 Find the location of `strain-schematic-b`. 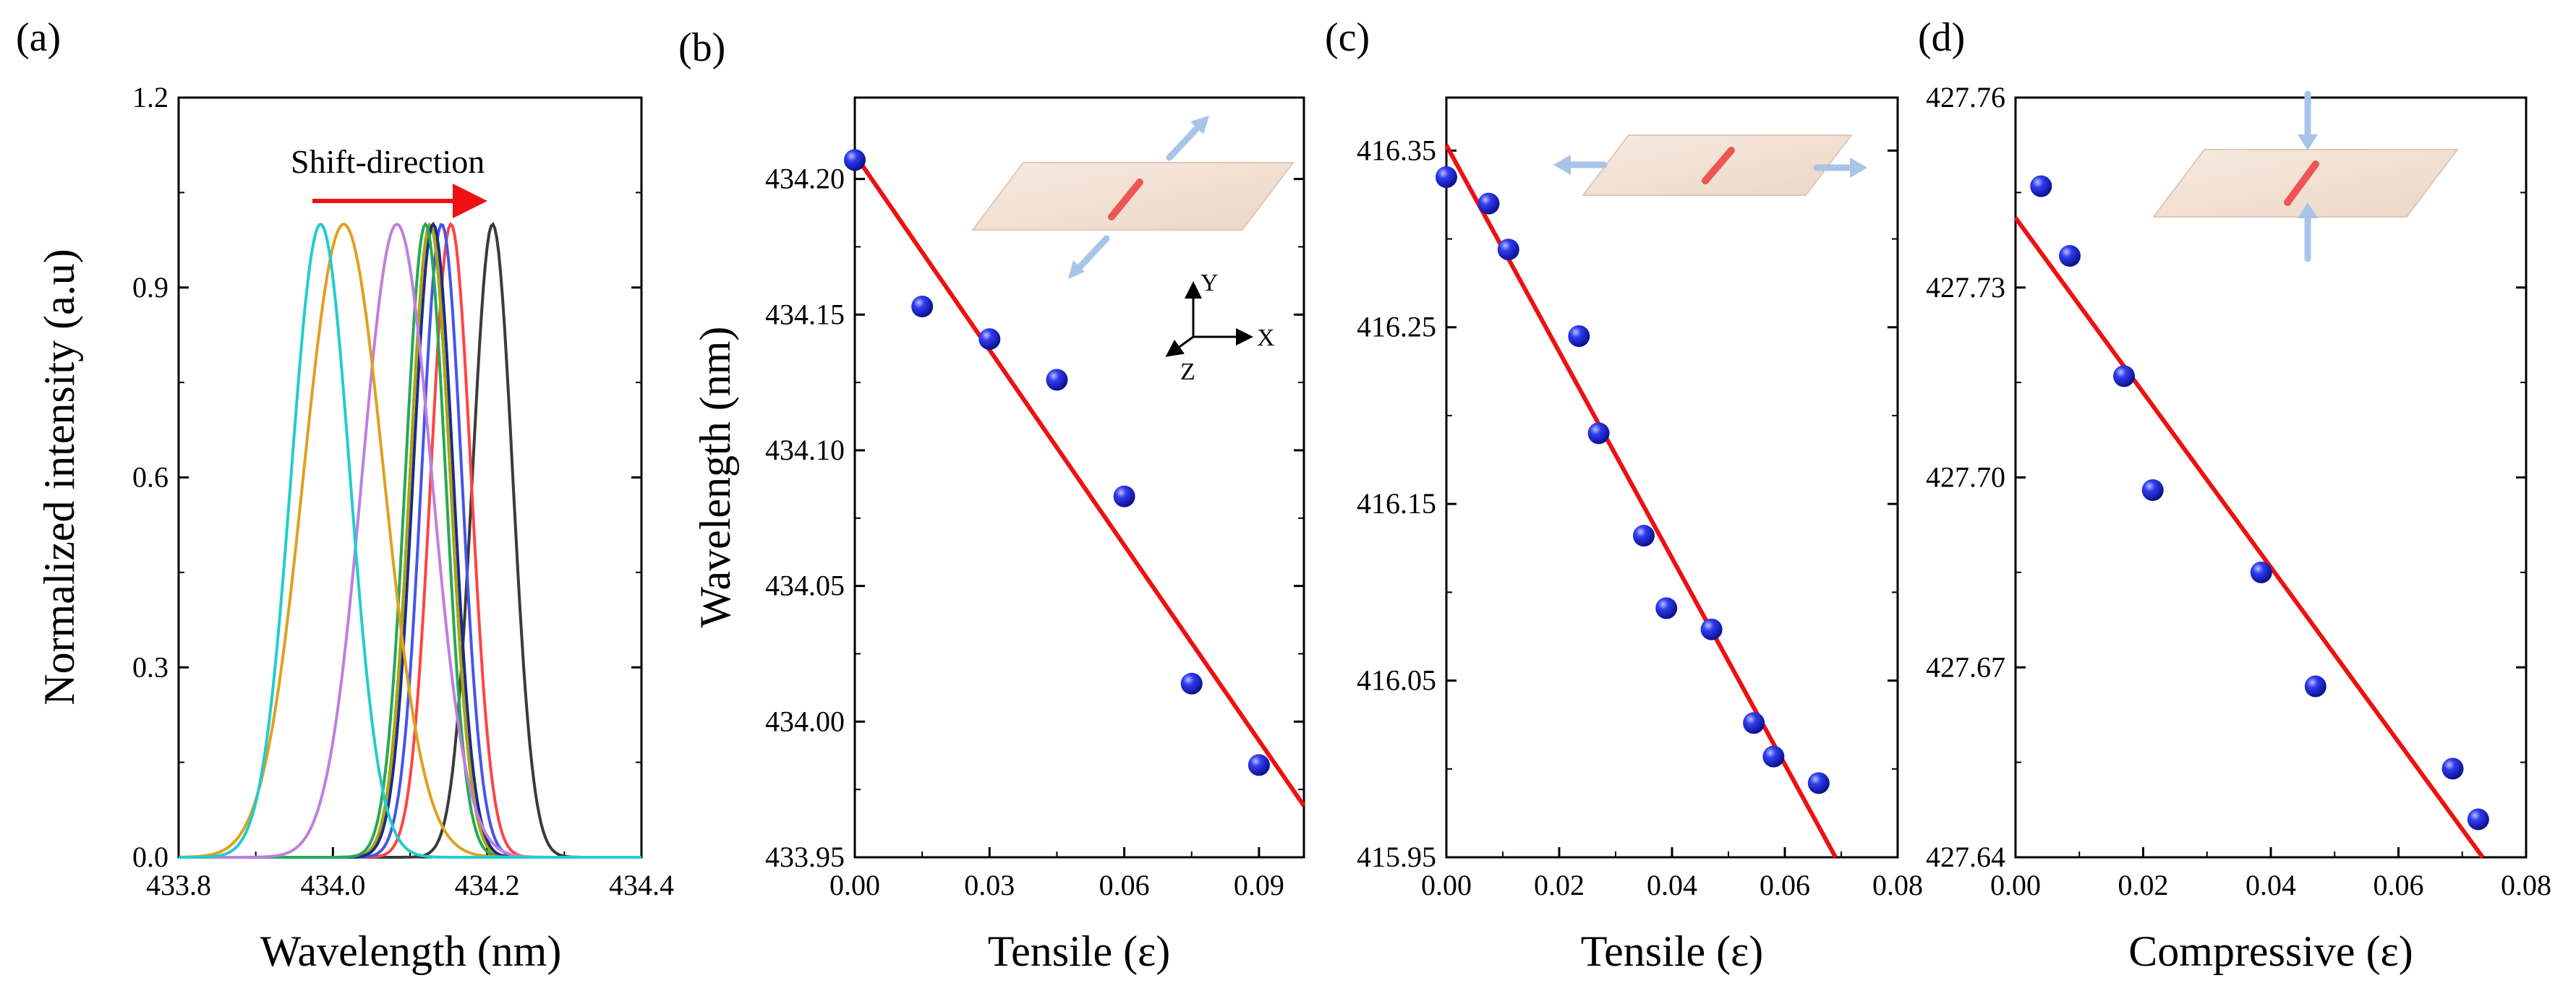

strain-schematic-b is located at coordinates (1133, 197).